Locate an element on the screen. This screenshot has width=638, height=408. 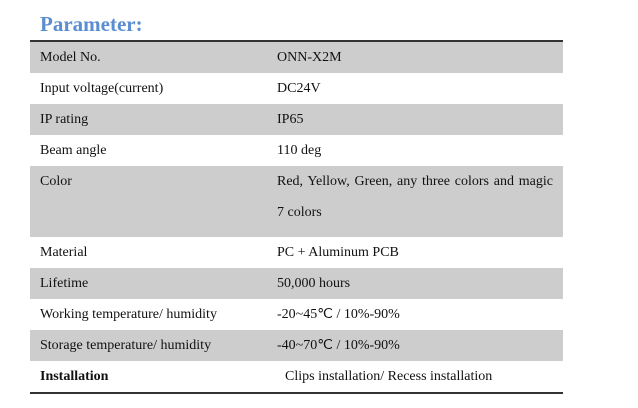
table-row: Input voltage(current) DC24V is located at coordinates (296, 88).